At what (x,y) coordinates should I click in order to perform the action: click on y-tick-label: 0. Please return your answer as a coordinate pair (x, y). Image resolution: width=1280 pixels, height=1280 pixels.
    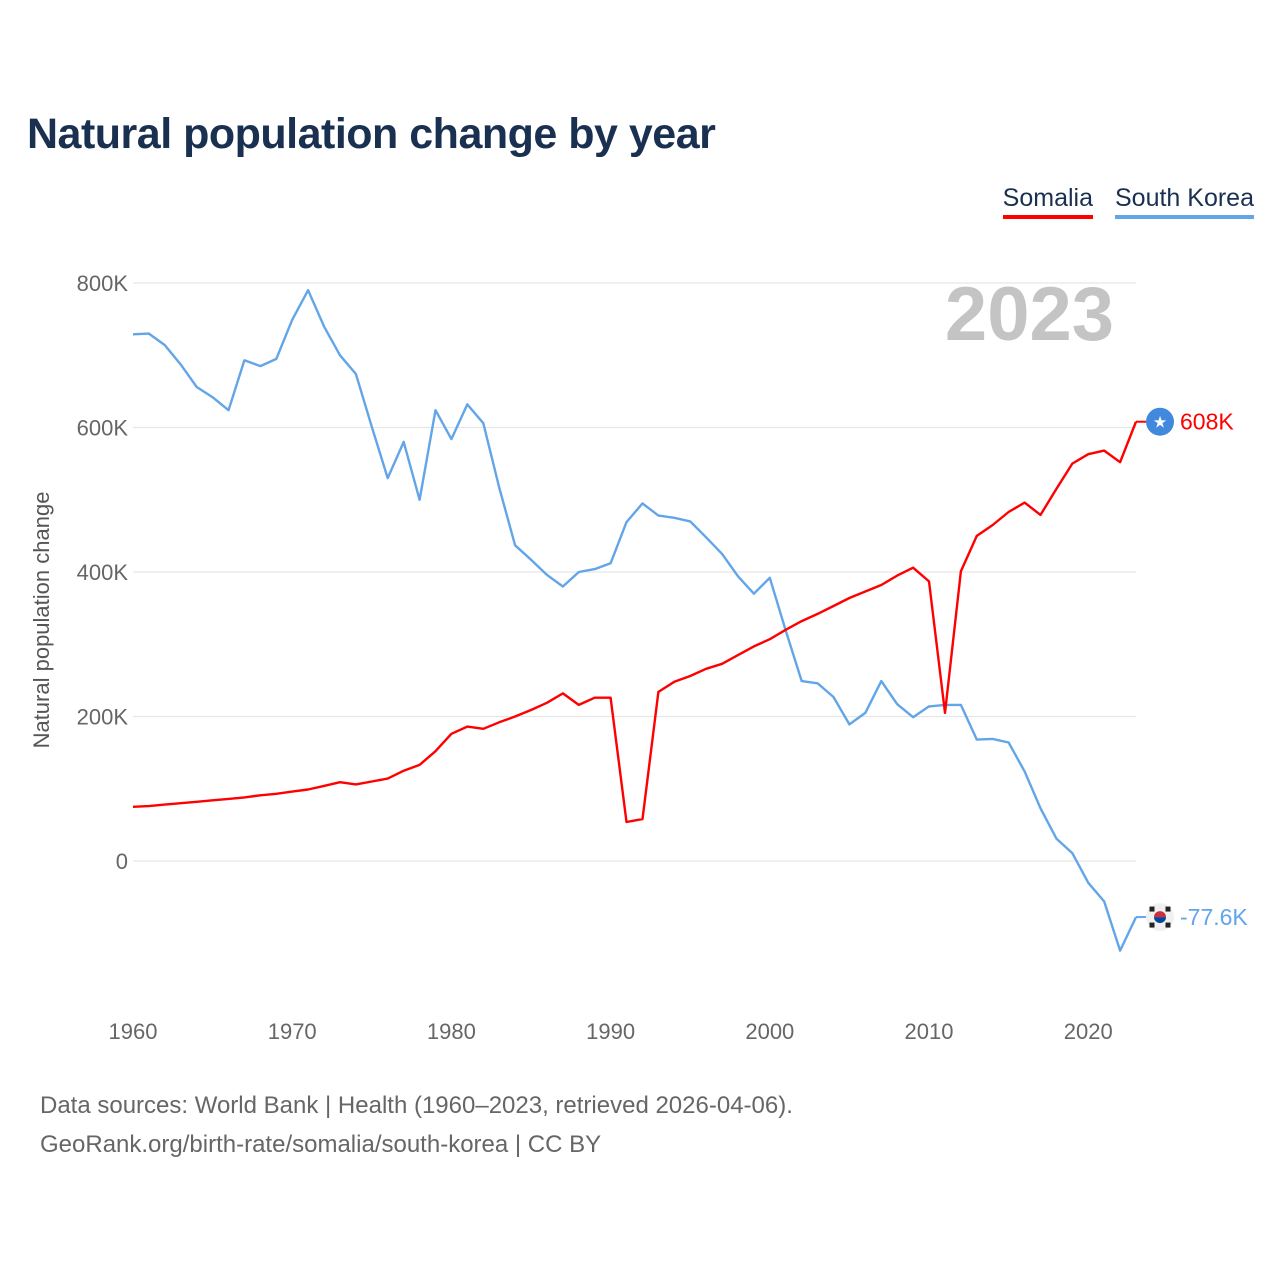
    Looking at the image, I should click on (122, 861).